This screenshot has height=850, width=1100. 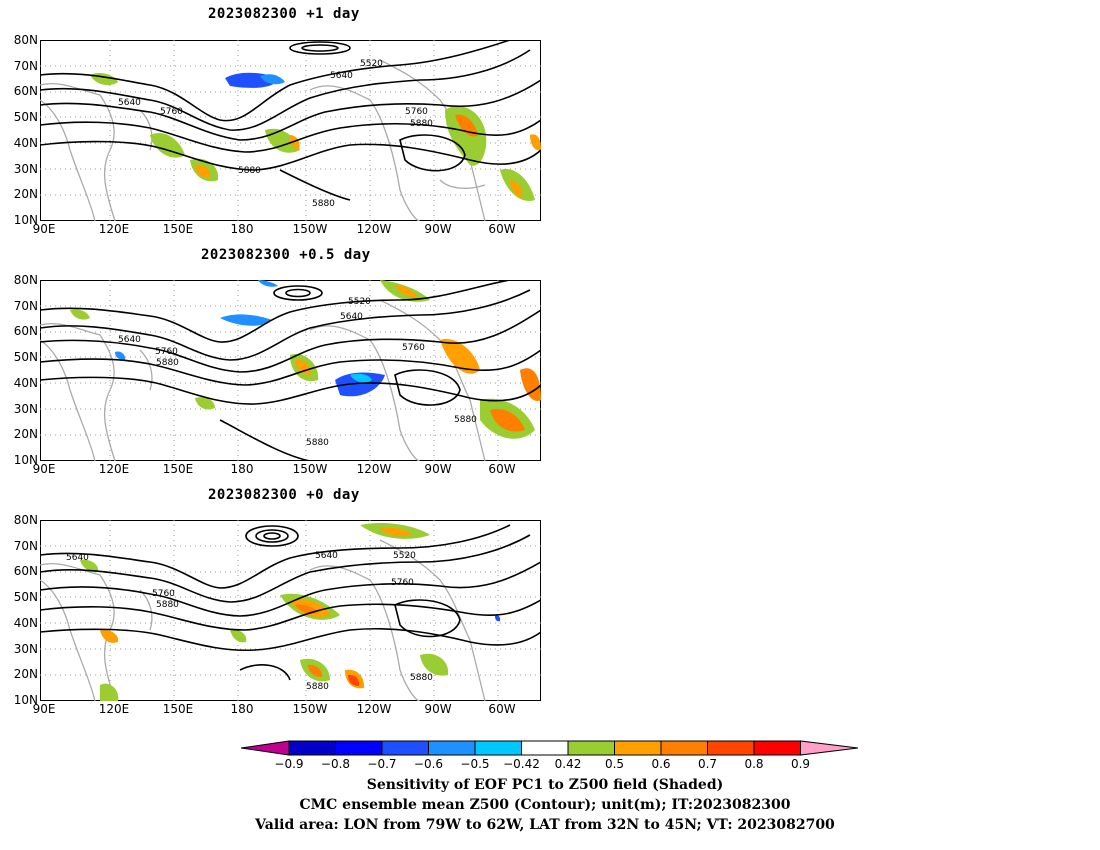 What do you see at coordinates (661, 764) in the screenshot?
I see `colorbar-tick-label: 0.6` at bounding box center [661, 764].